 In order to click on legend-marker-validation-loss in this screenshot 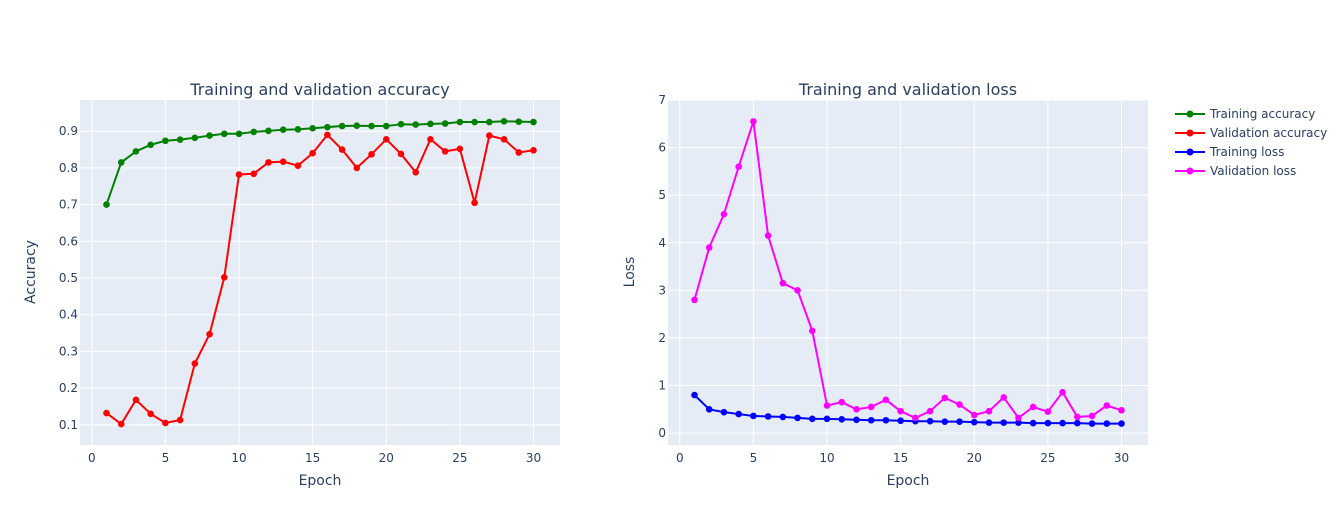, I will do `click(1190, 171)`.